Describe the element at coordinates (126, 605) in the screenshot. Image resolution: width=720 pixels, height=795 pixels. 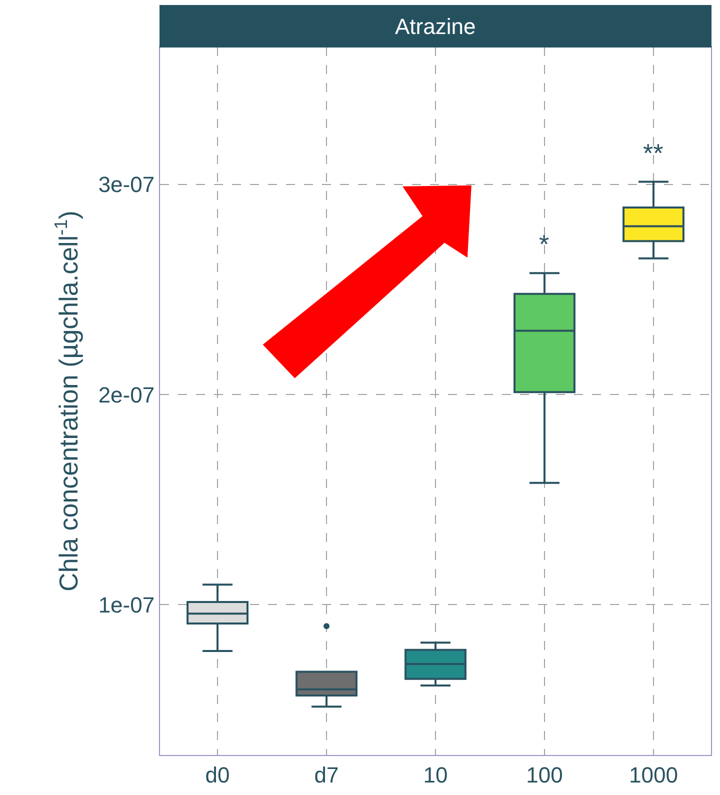
I see `y-tick-label: 1e-07` at that location.